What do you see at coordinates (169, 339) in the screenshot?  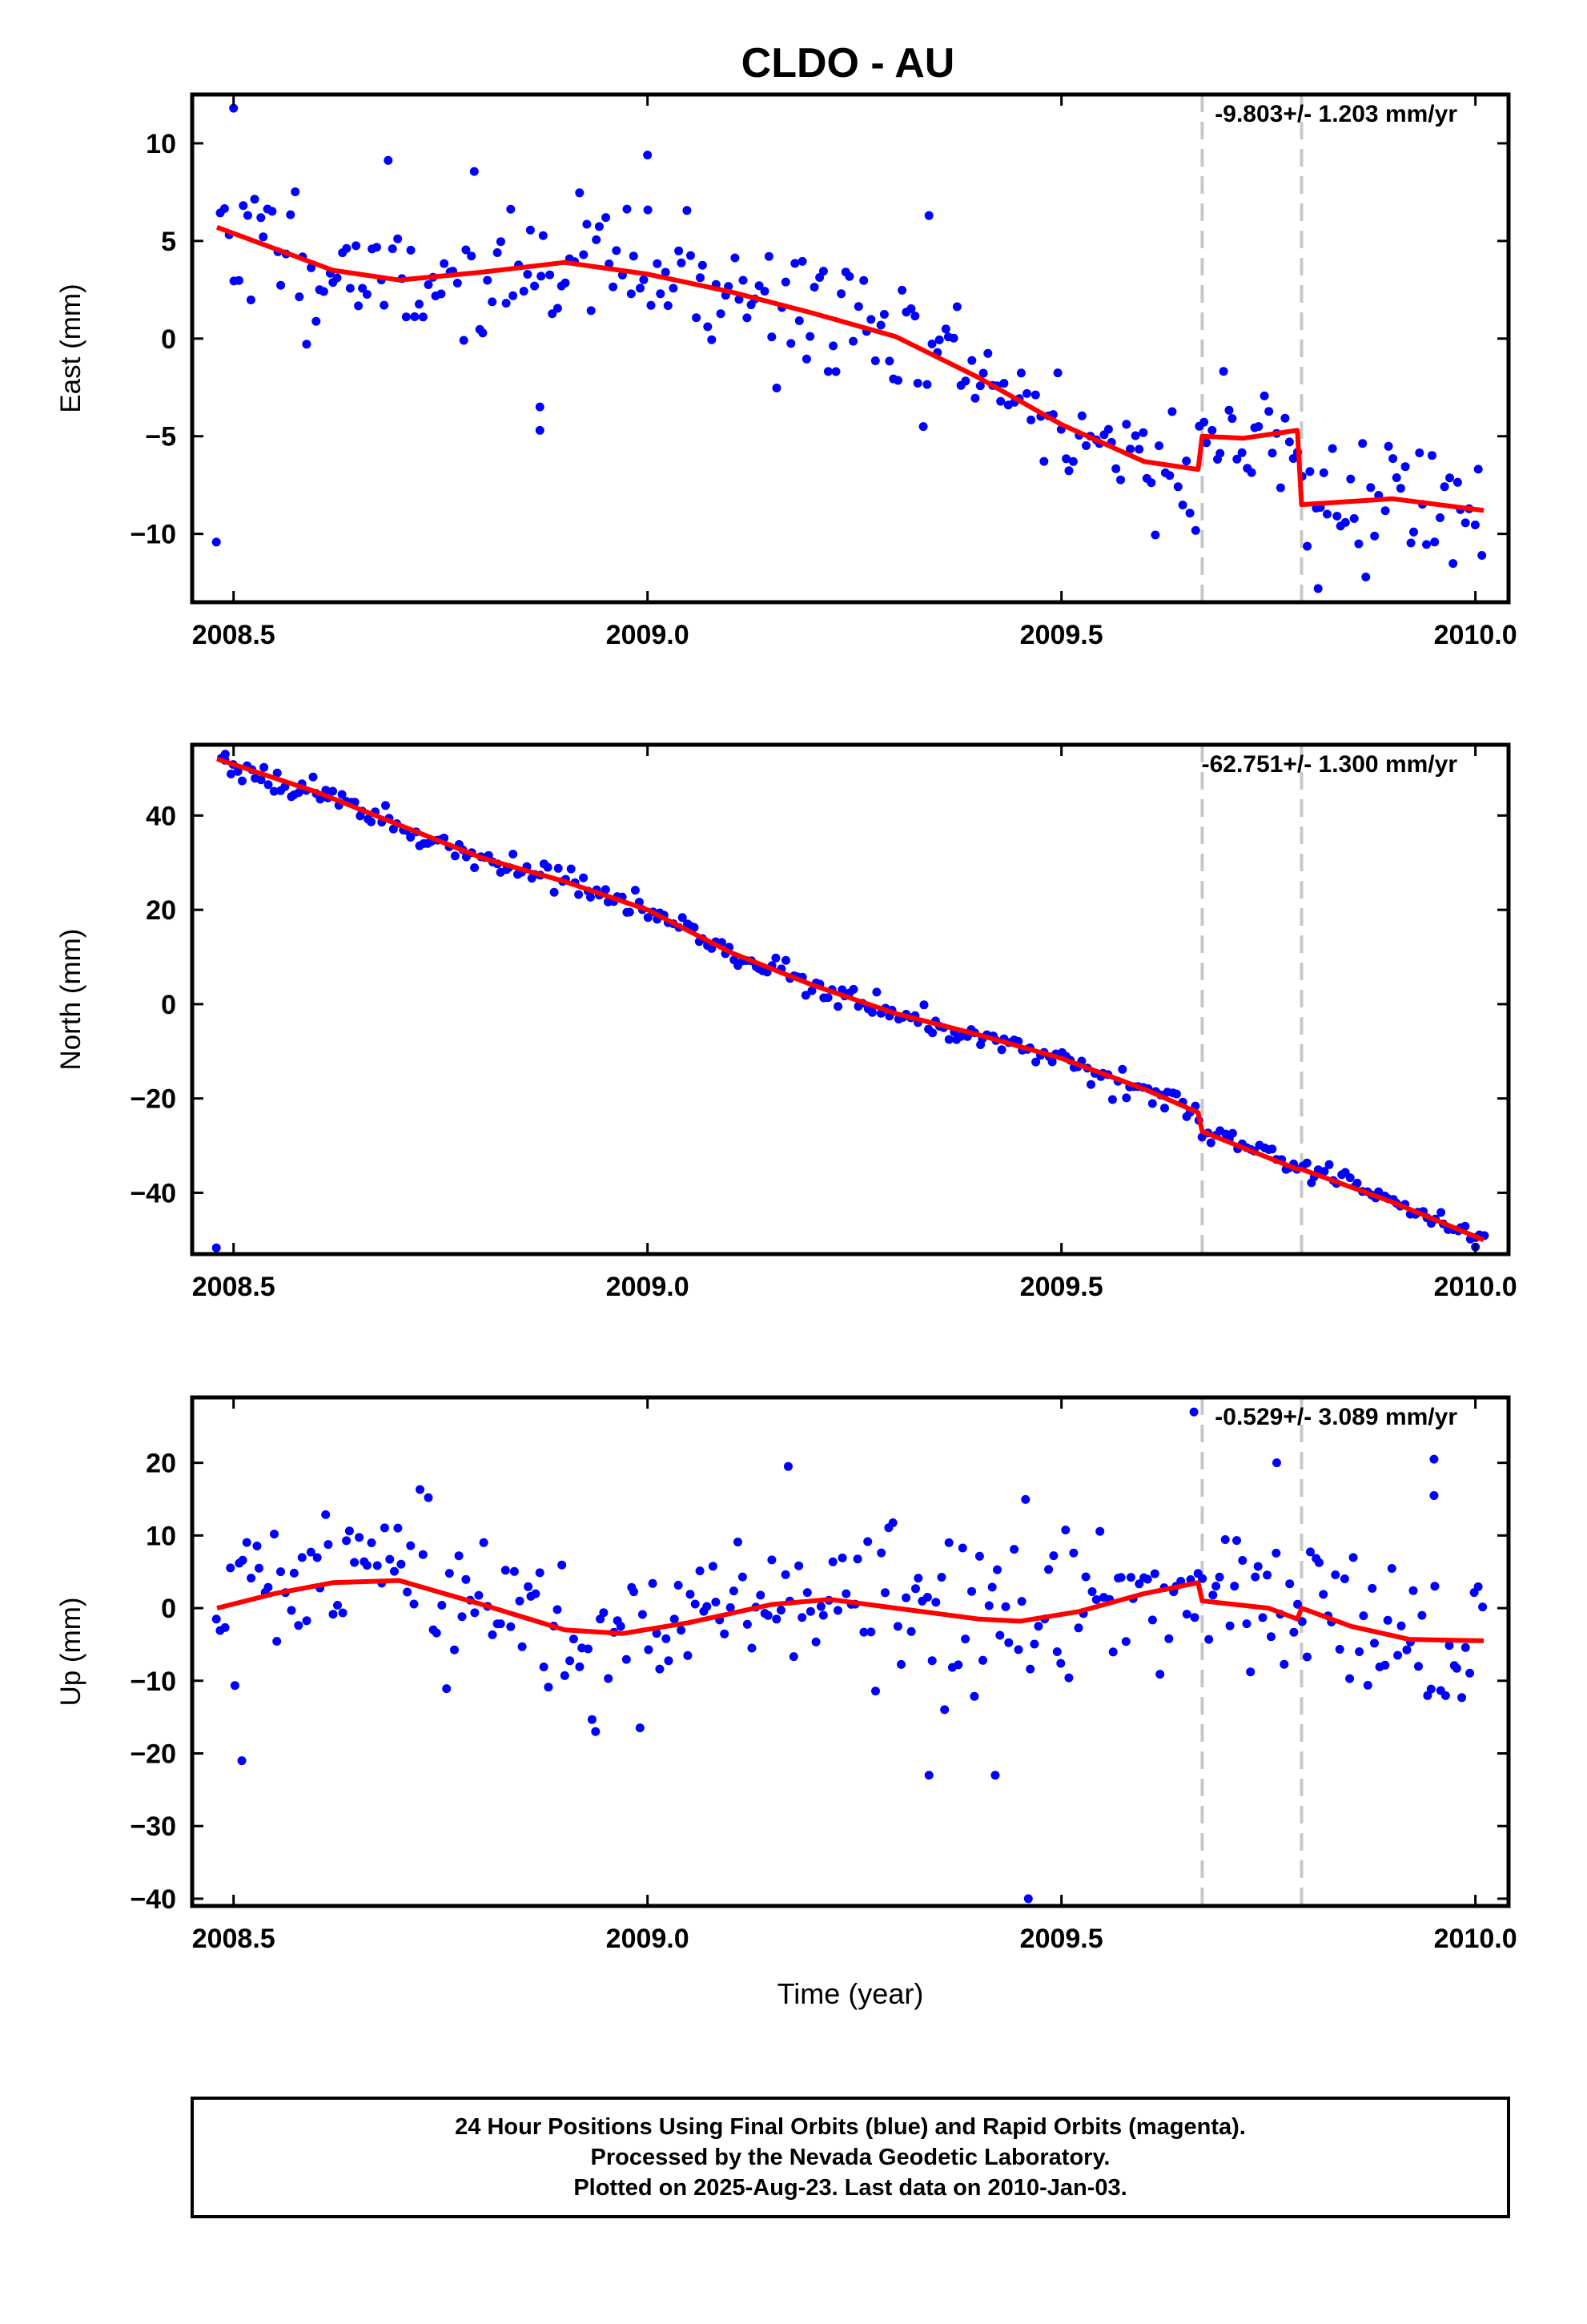 I see `y-tick-label: 0` at bounding box center [169, 339].